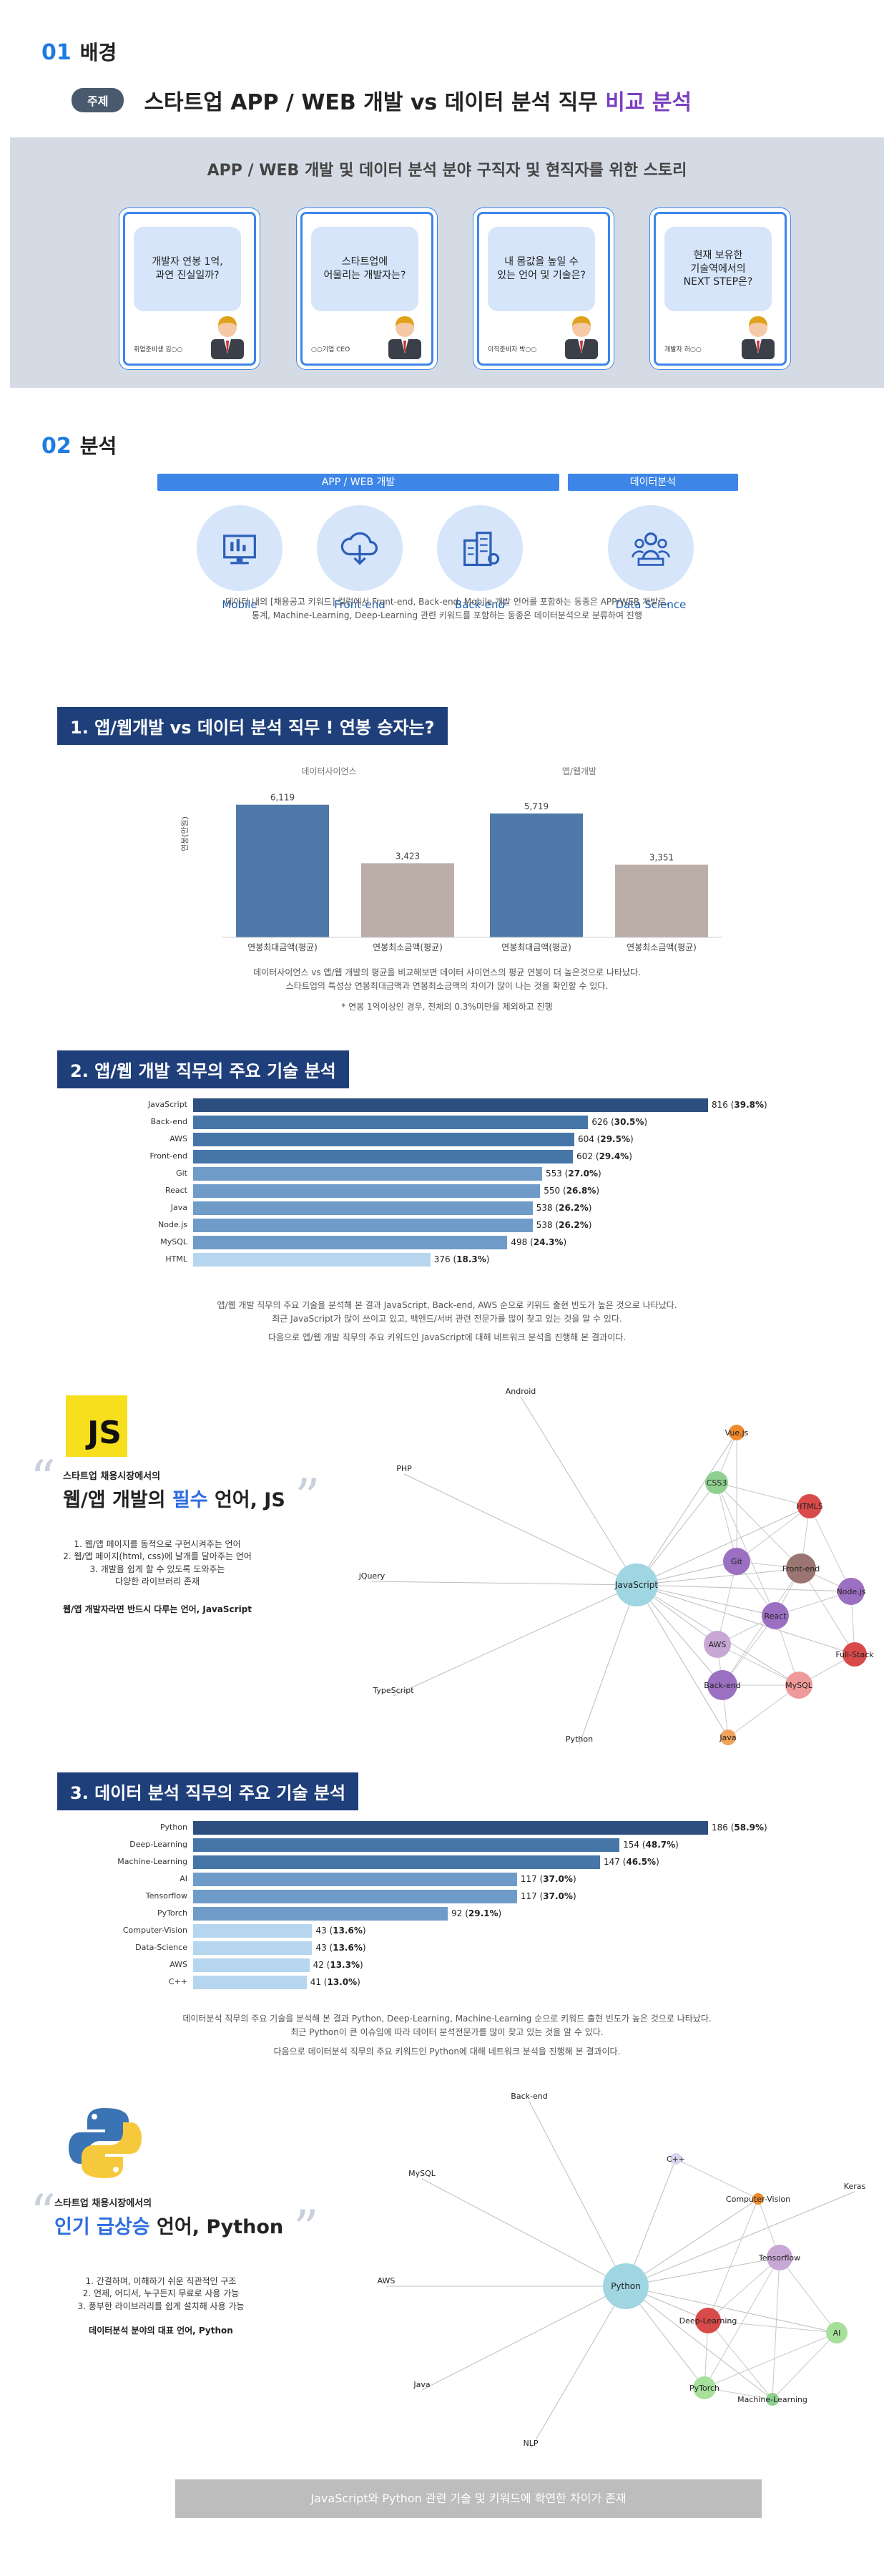  Describe the element at coordinates (772, 2399) in the screenshot. I see `network-node-label: Machine-Learning` at that location.